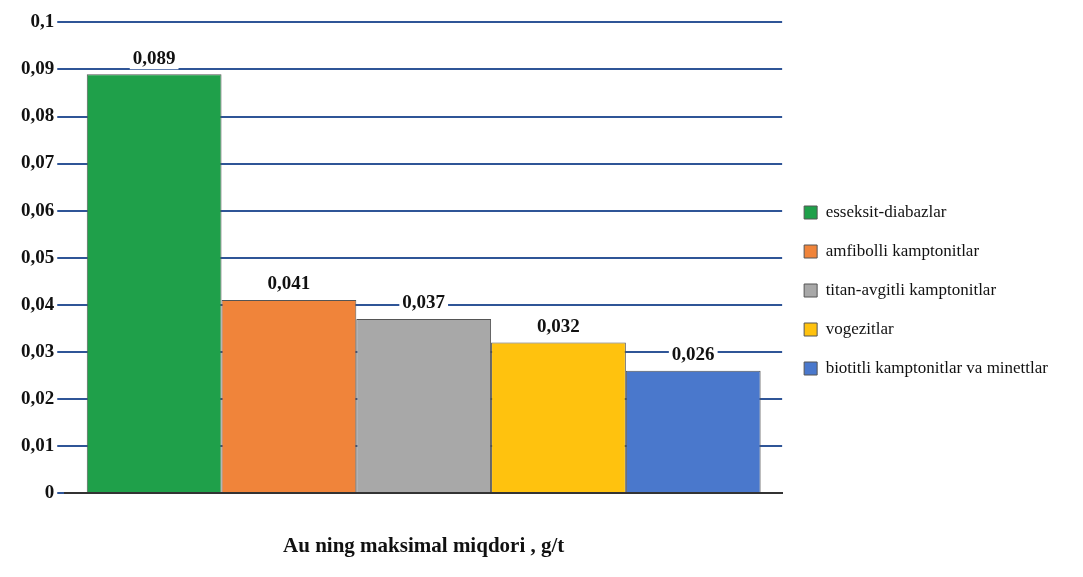 Image resolution: width=1083 pixels, height=577 pixels. I want to click on data-label: 0,032, so click(558, 325).